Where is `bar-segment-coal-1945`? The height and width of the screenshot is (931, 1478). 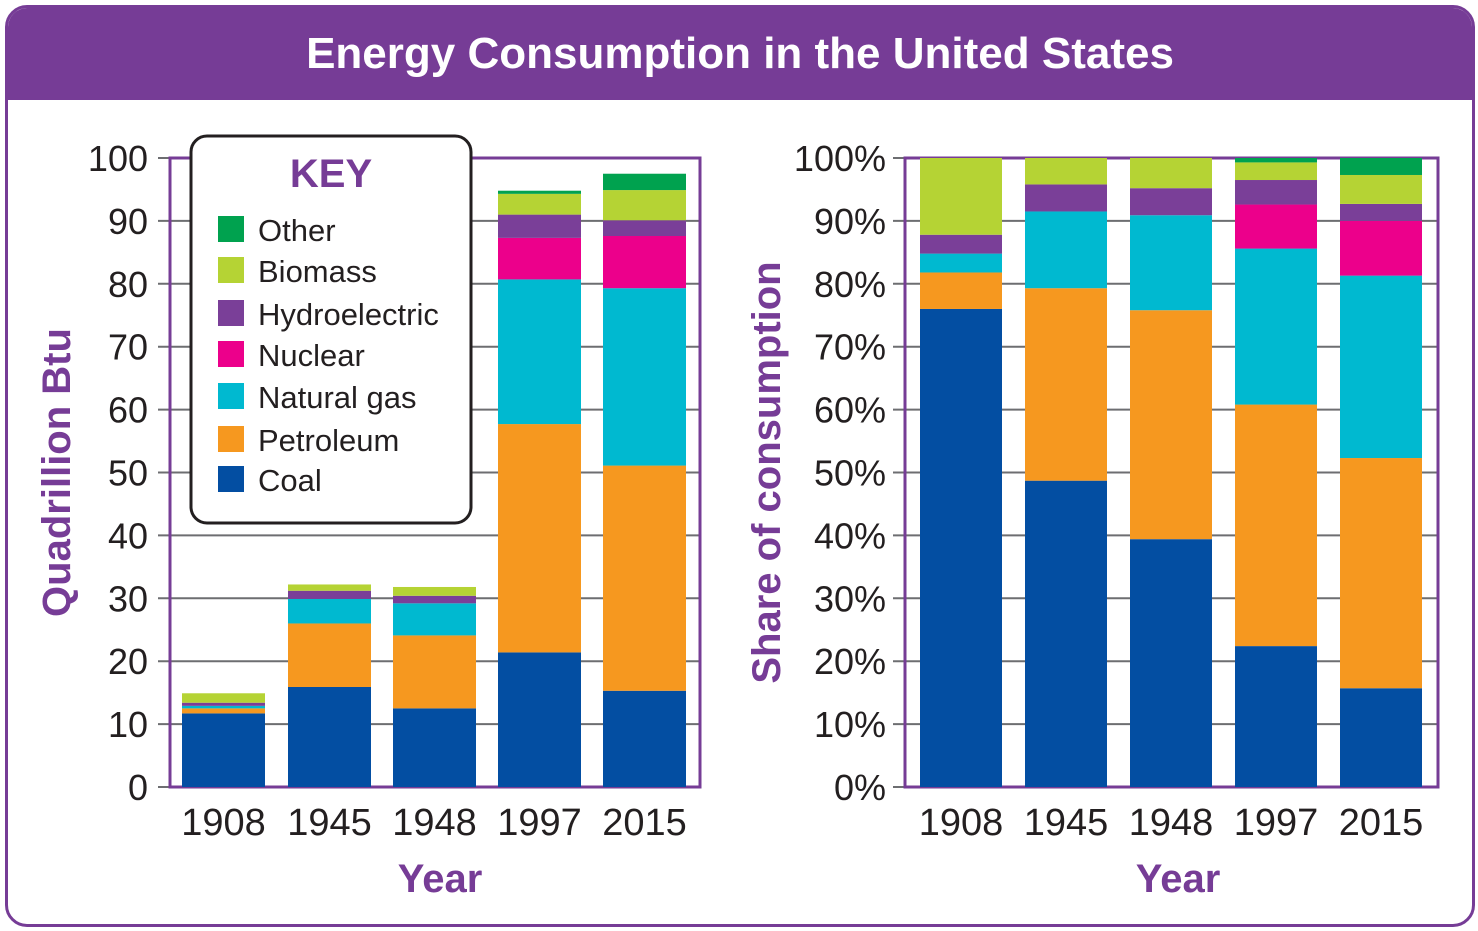 bar-segment-coal-1945 is located at coordinates (329, 736).